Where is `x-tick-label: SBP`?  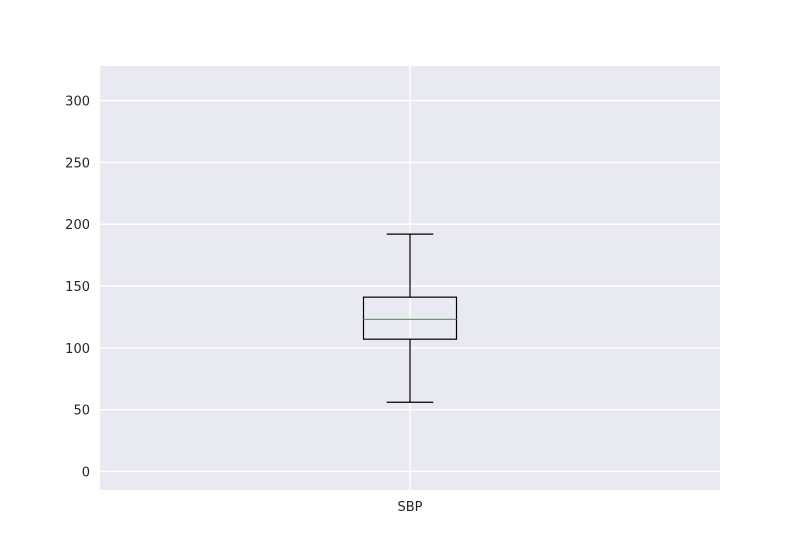
x-tick-label: SBP is located at coordinates (409, 507).